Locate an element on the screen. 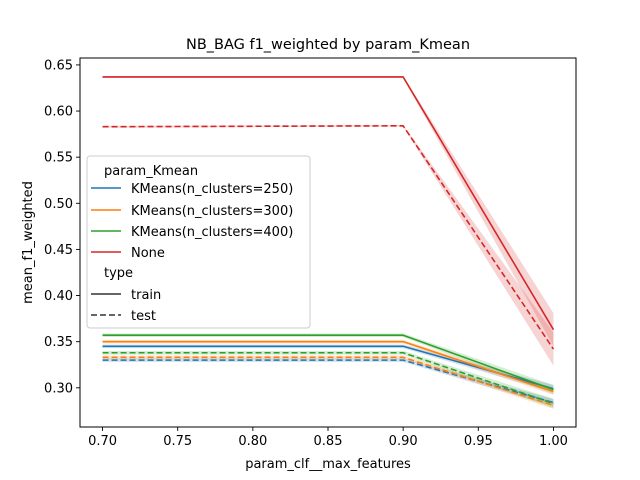  y-tick-label-5: 0.55 is located at coordinates (58, 158).